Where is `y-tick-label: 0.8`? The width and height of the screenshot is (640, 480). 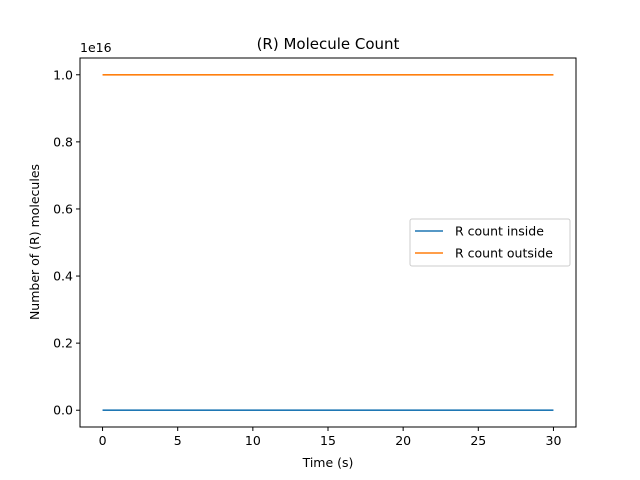
y-tick-label: 0.8 is located at coordinates (63, 141).